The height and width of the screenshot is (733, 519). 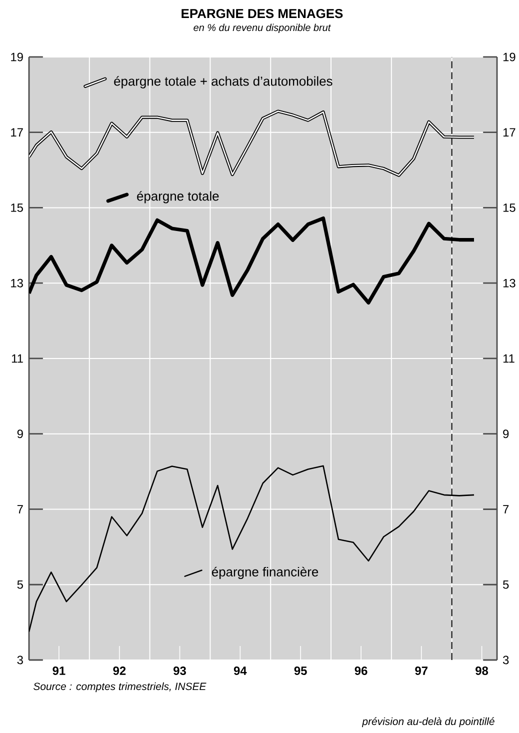 I want to click on x-tick-label: 94, so click(x=240, y=670).